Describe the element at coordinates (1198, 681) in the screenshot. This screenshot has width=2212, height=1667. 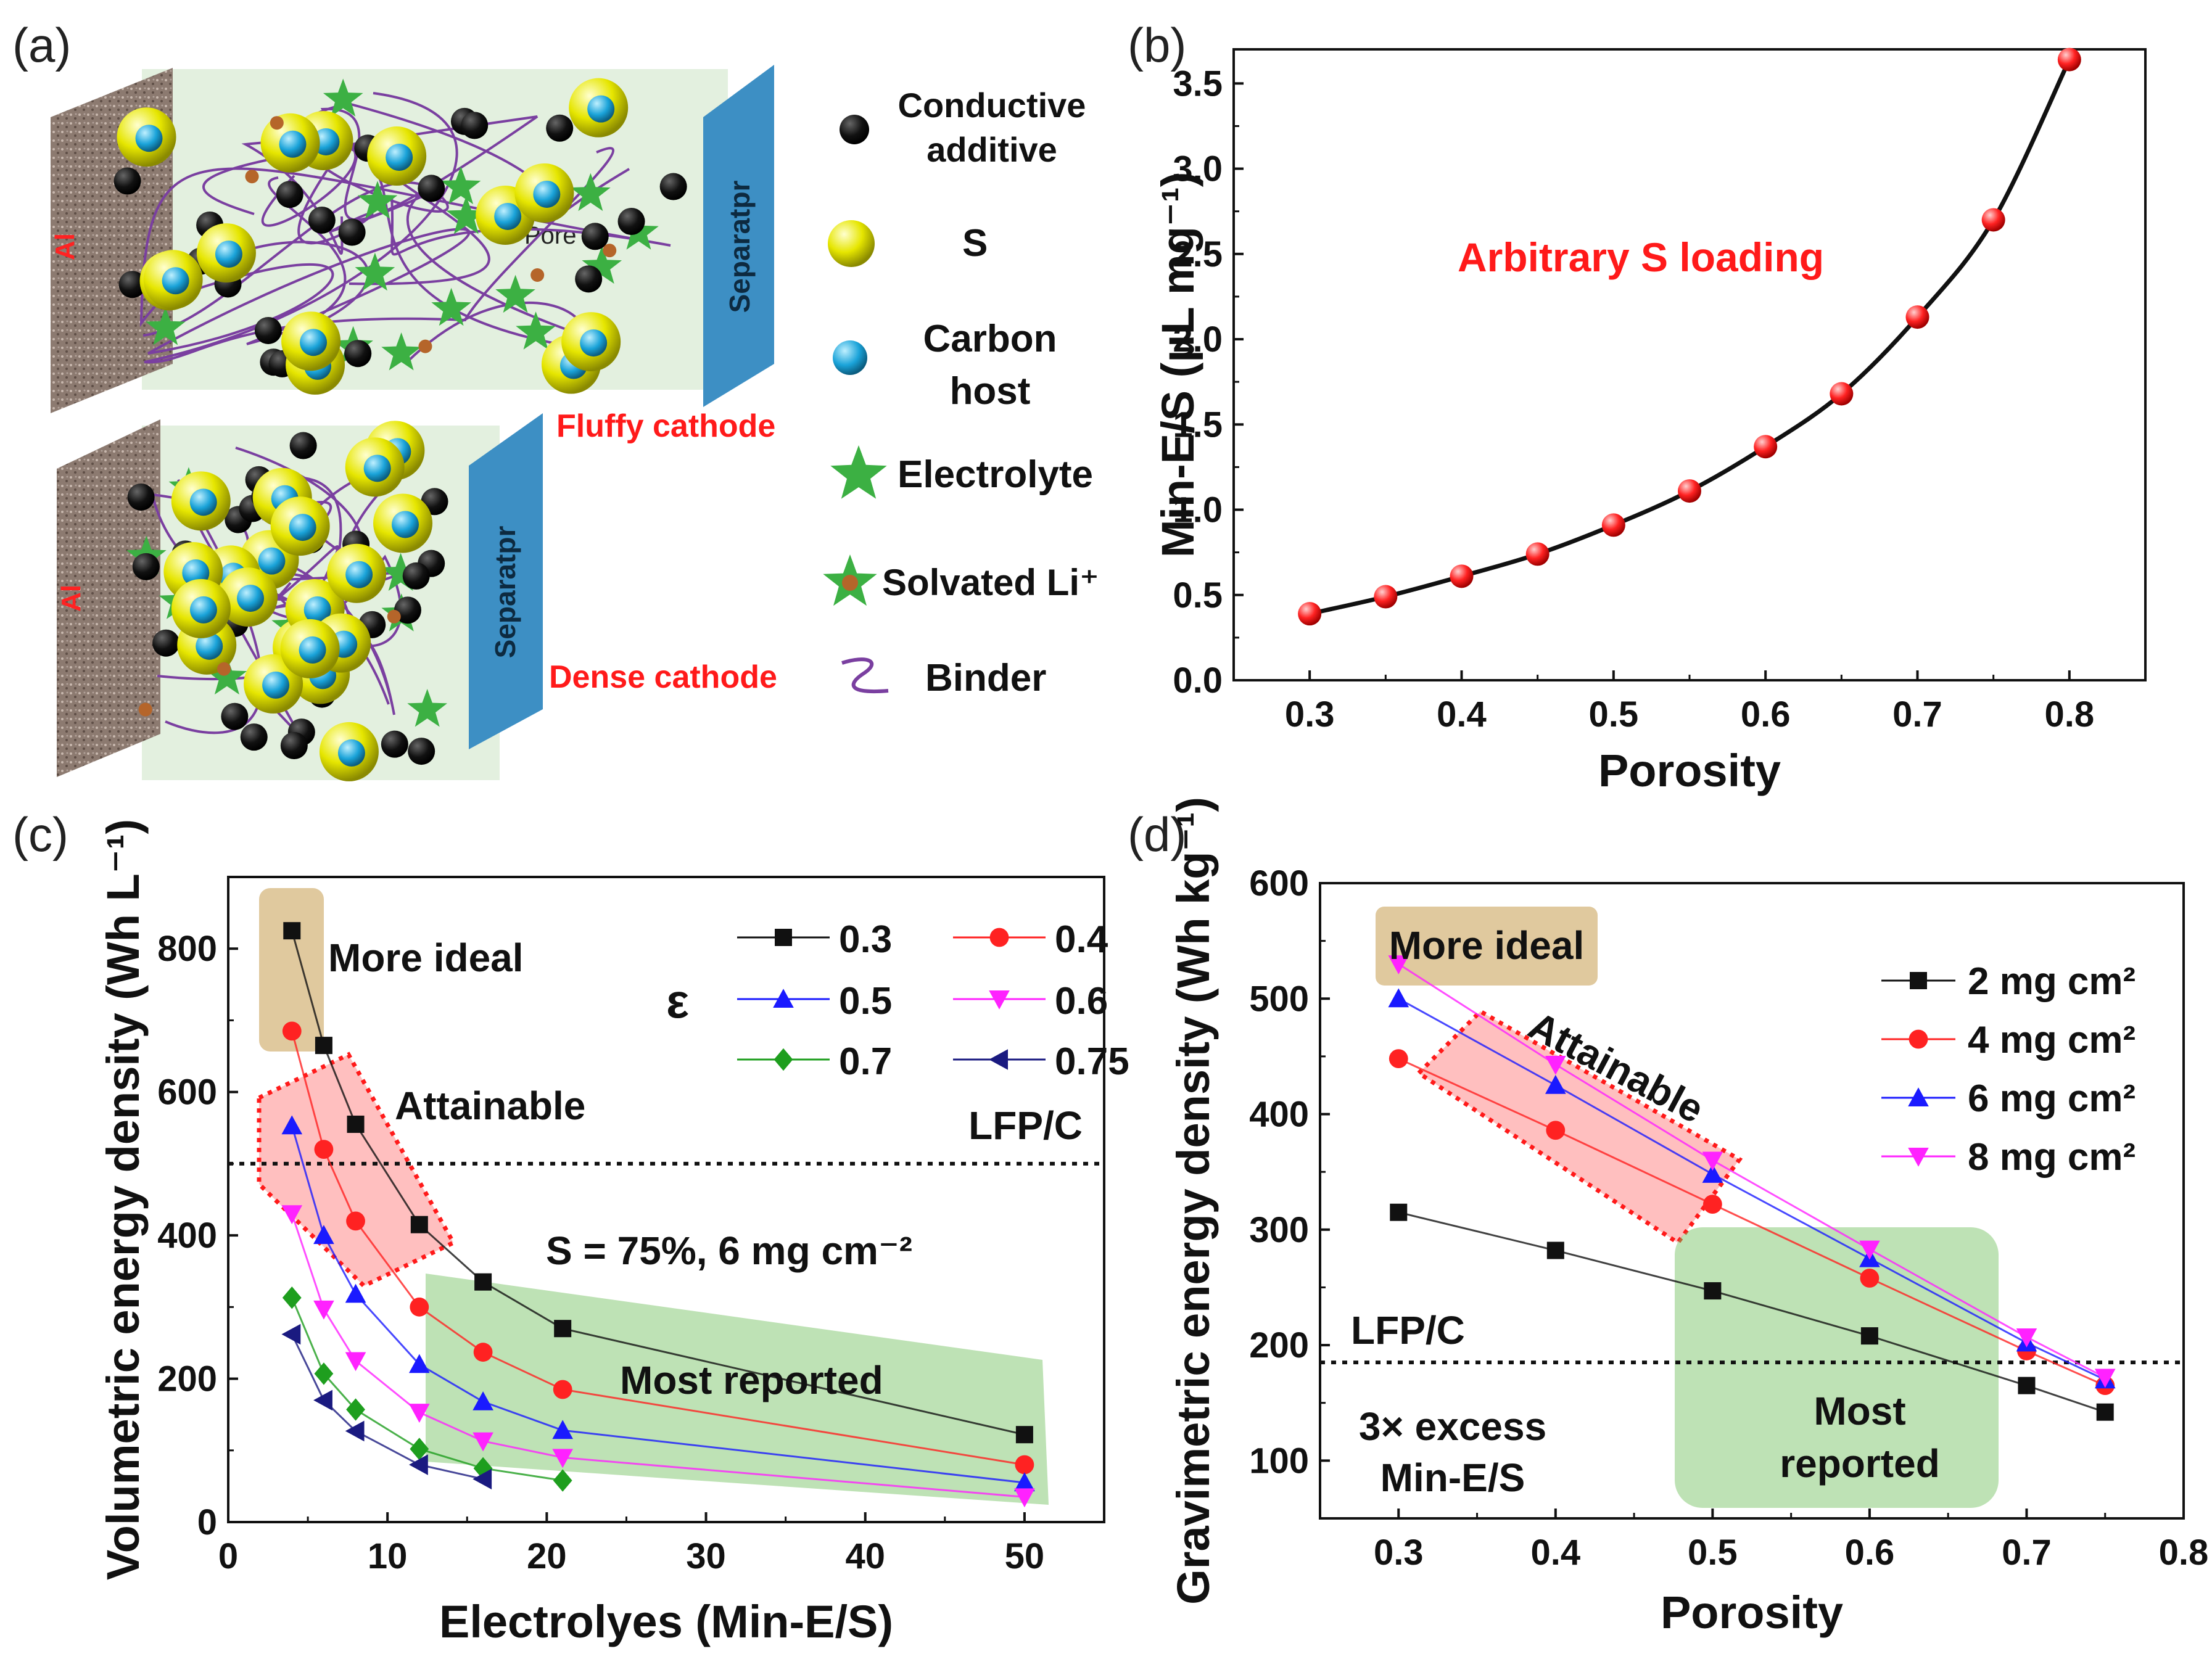
I see `y-tick-label: 0.0` at that location.